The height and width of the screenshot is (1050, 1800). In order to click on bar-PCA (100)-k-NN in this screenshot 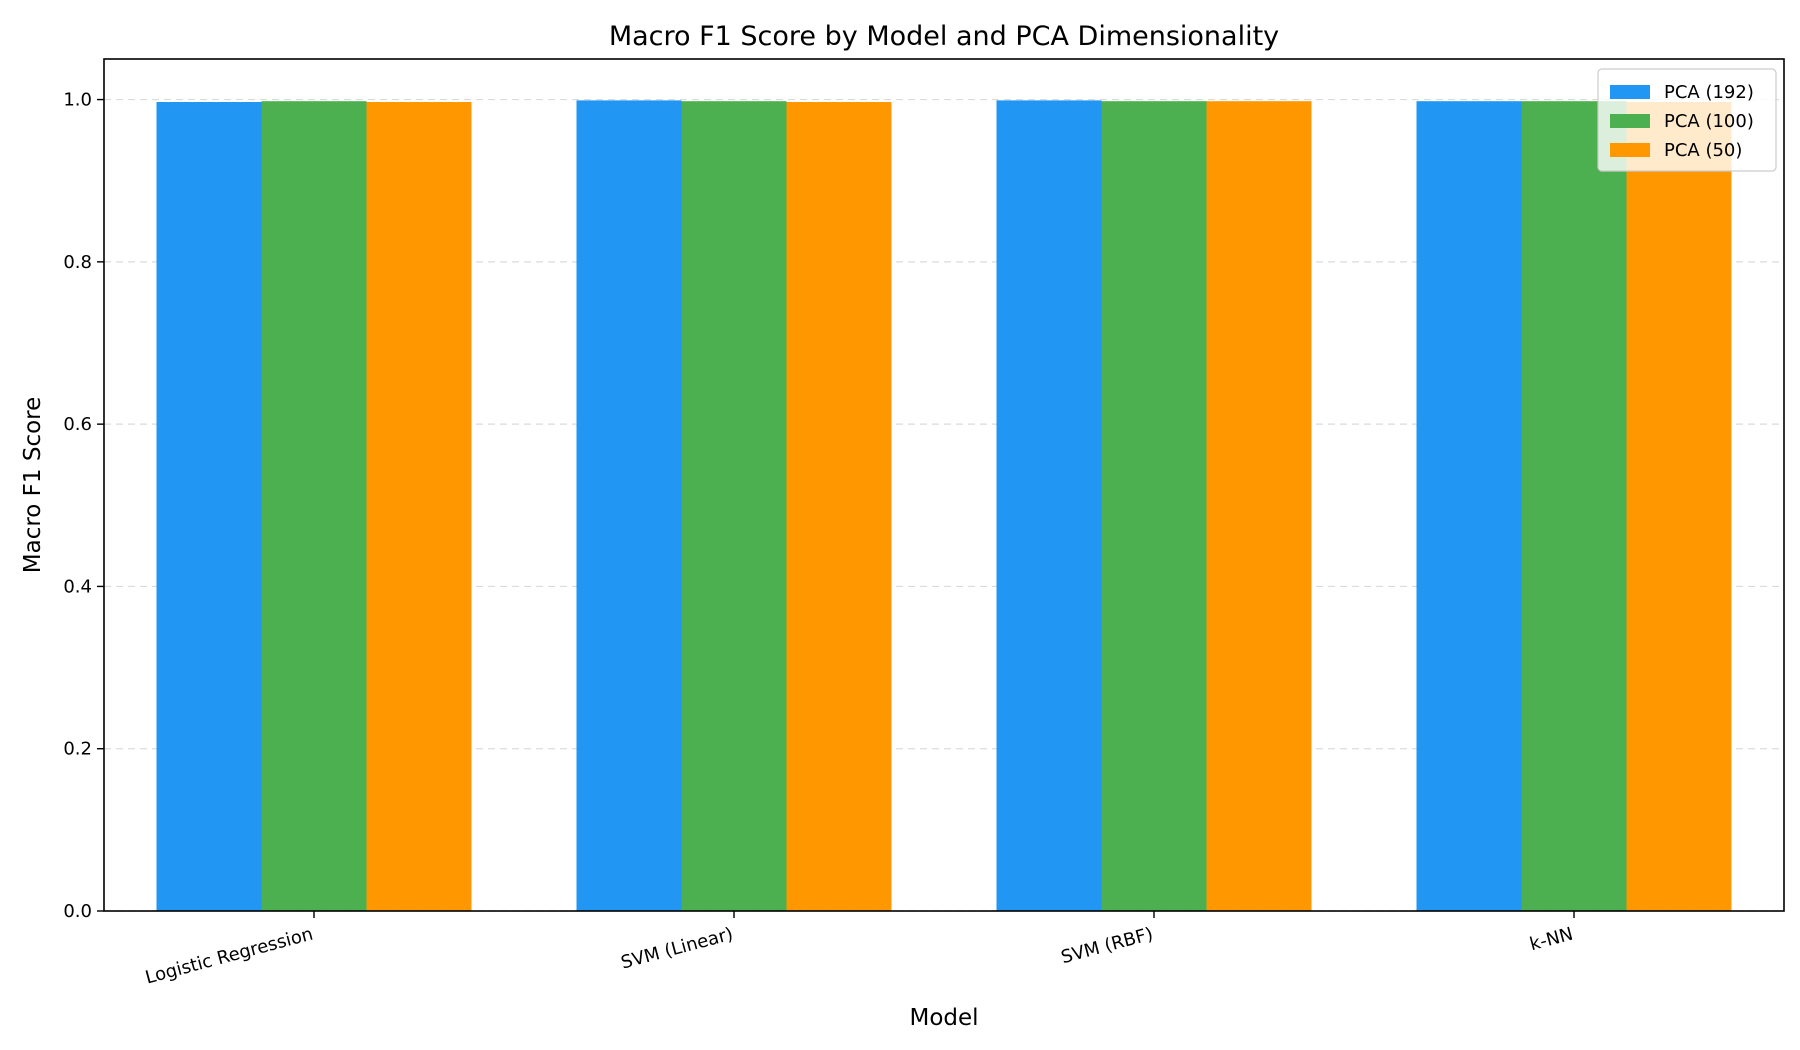, I will do `click(1574, 506)`.